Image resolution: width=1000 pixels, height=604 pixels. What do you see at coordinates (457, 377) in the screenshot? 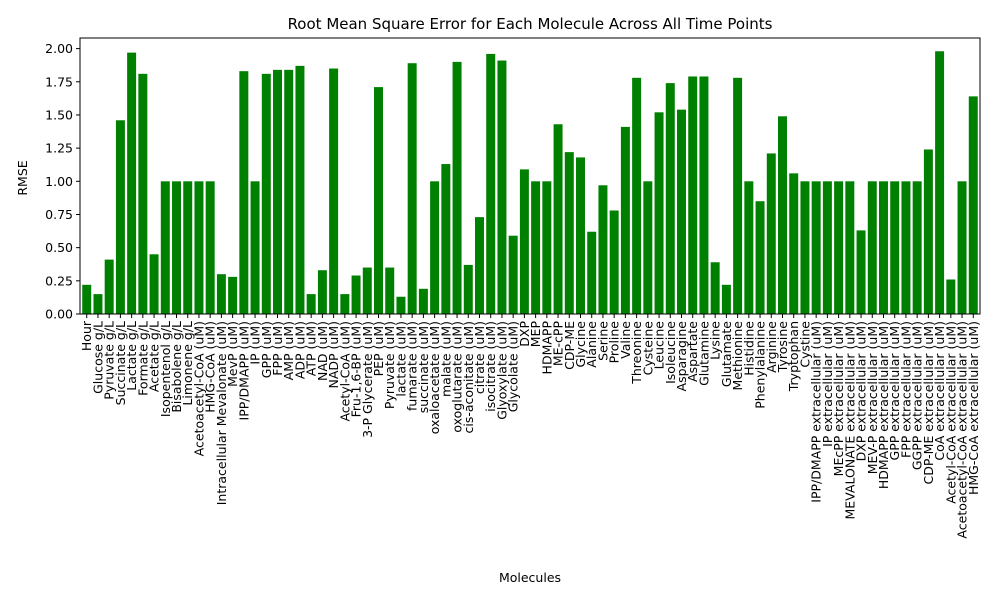
I see `x-tick-label: oxoglutarate (uM)` at bounding box center [457, 377].